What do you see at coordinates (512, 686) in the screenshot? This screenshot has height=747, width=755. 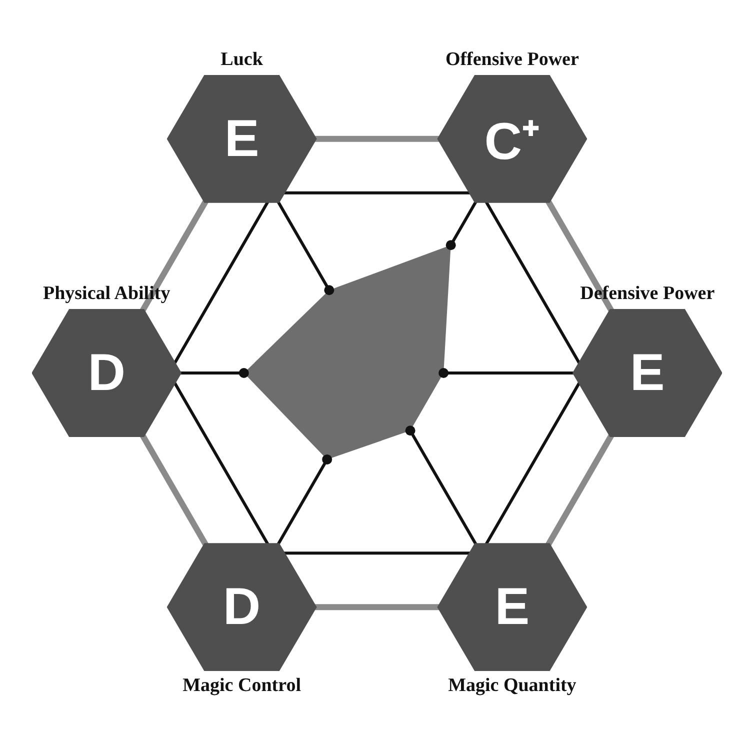 I see `spoke-label: Magic Quantity` at bounding box center [512, 686].